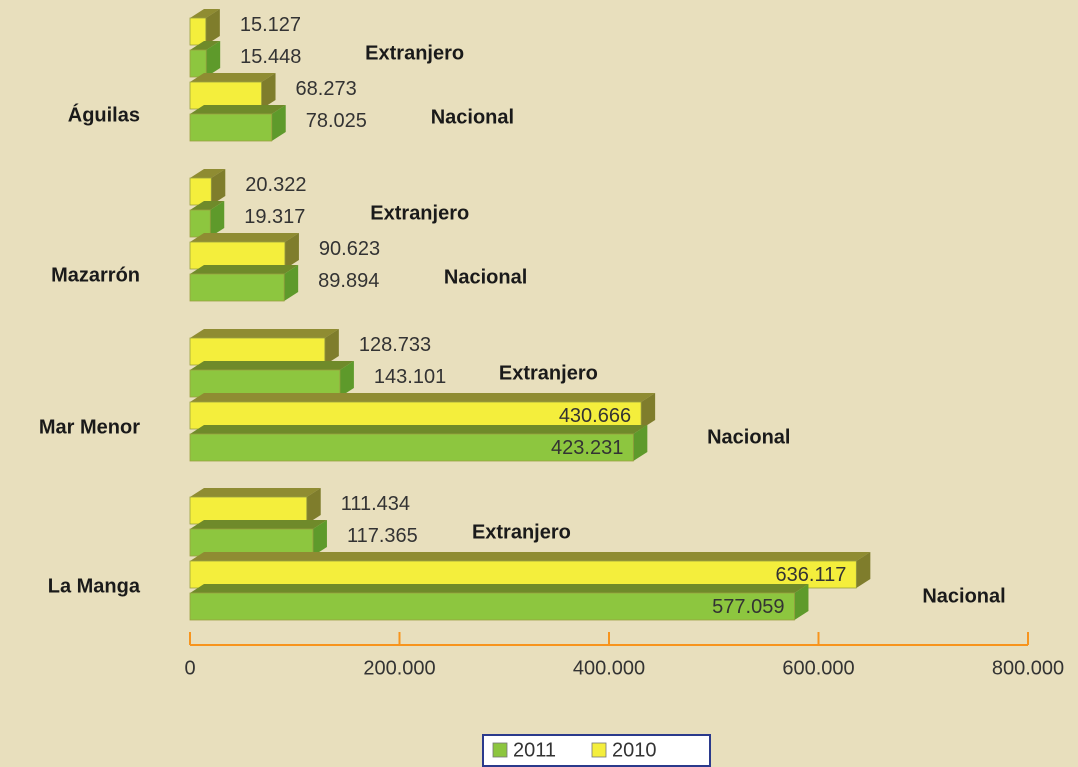 This screenshot has height=767, width=1078. What do you see at coordinates (748, 607) in the screenshot?
I see `value-label: 577.059` at bounding box center [748, 607].